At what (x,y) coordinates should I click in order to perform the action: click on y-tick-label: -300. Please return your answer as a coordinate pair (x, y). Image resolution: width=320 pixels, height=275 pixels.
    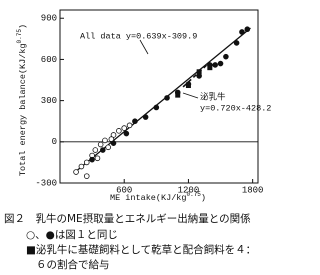
    Looking at the image, I should click on (46, 183).